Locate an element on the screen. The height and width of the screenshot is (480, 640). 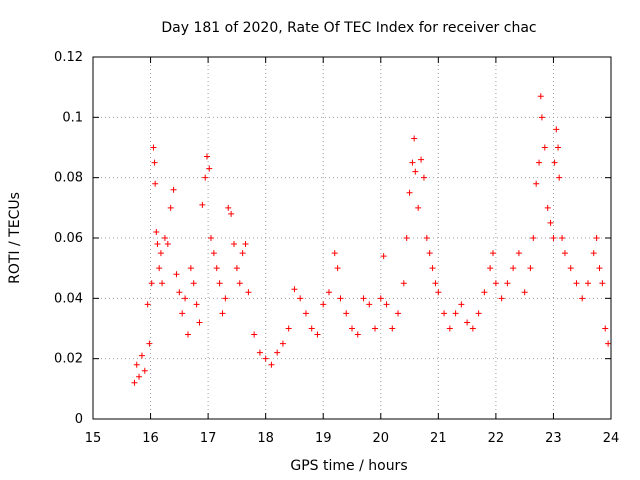
x-tick-label: 16 is located at coordinates (150, 438).